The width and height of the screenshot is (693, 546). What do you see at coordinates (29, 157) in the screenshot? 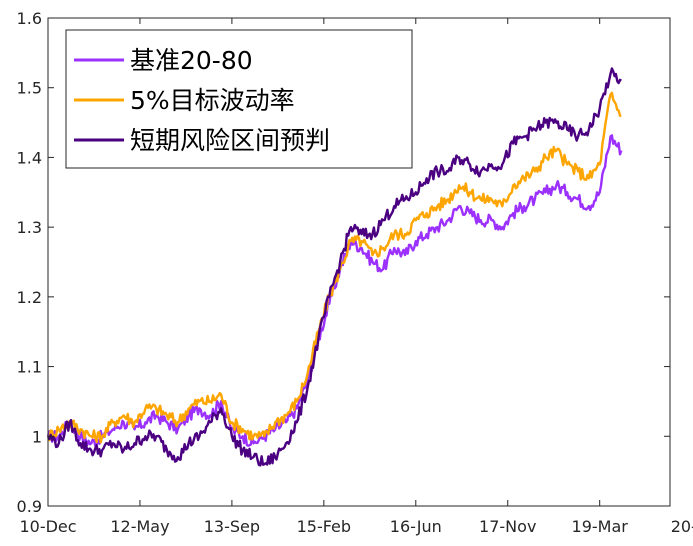
I see `y-tick-label: 1.4` at bounding box center [29, 157].